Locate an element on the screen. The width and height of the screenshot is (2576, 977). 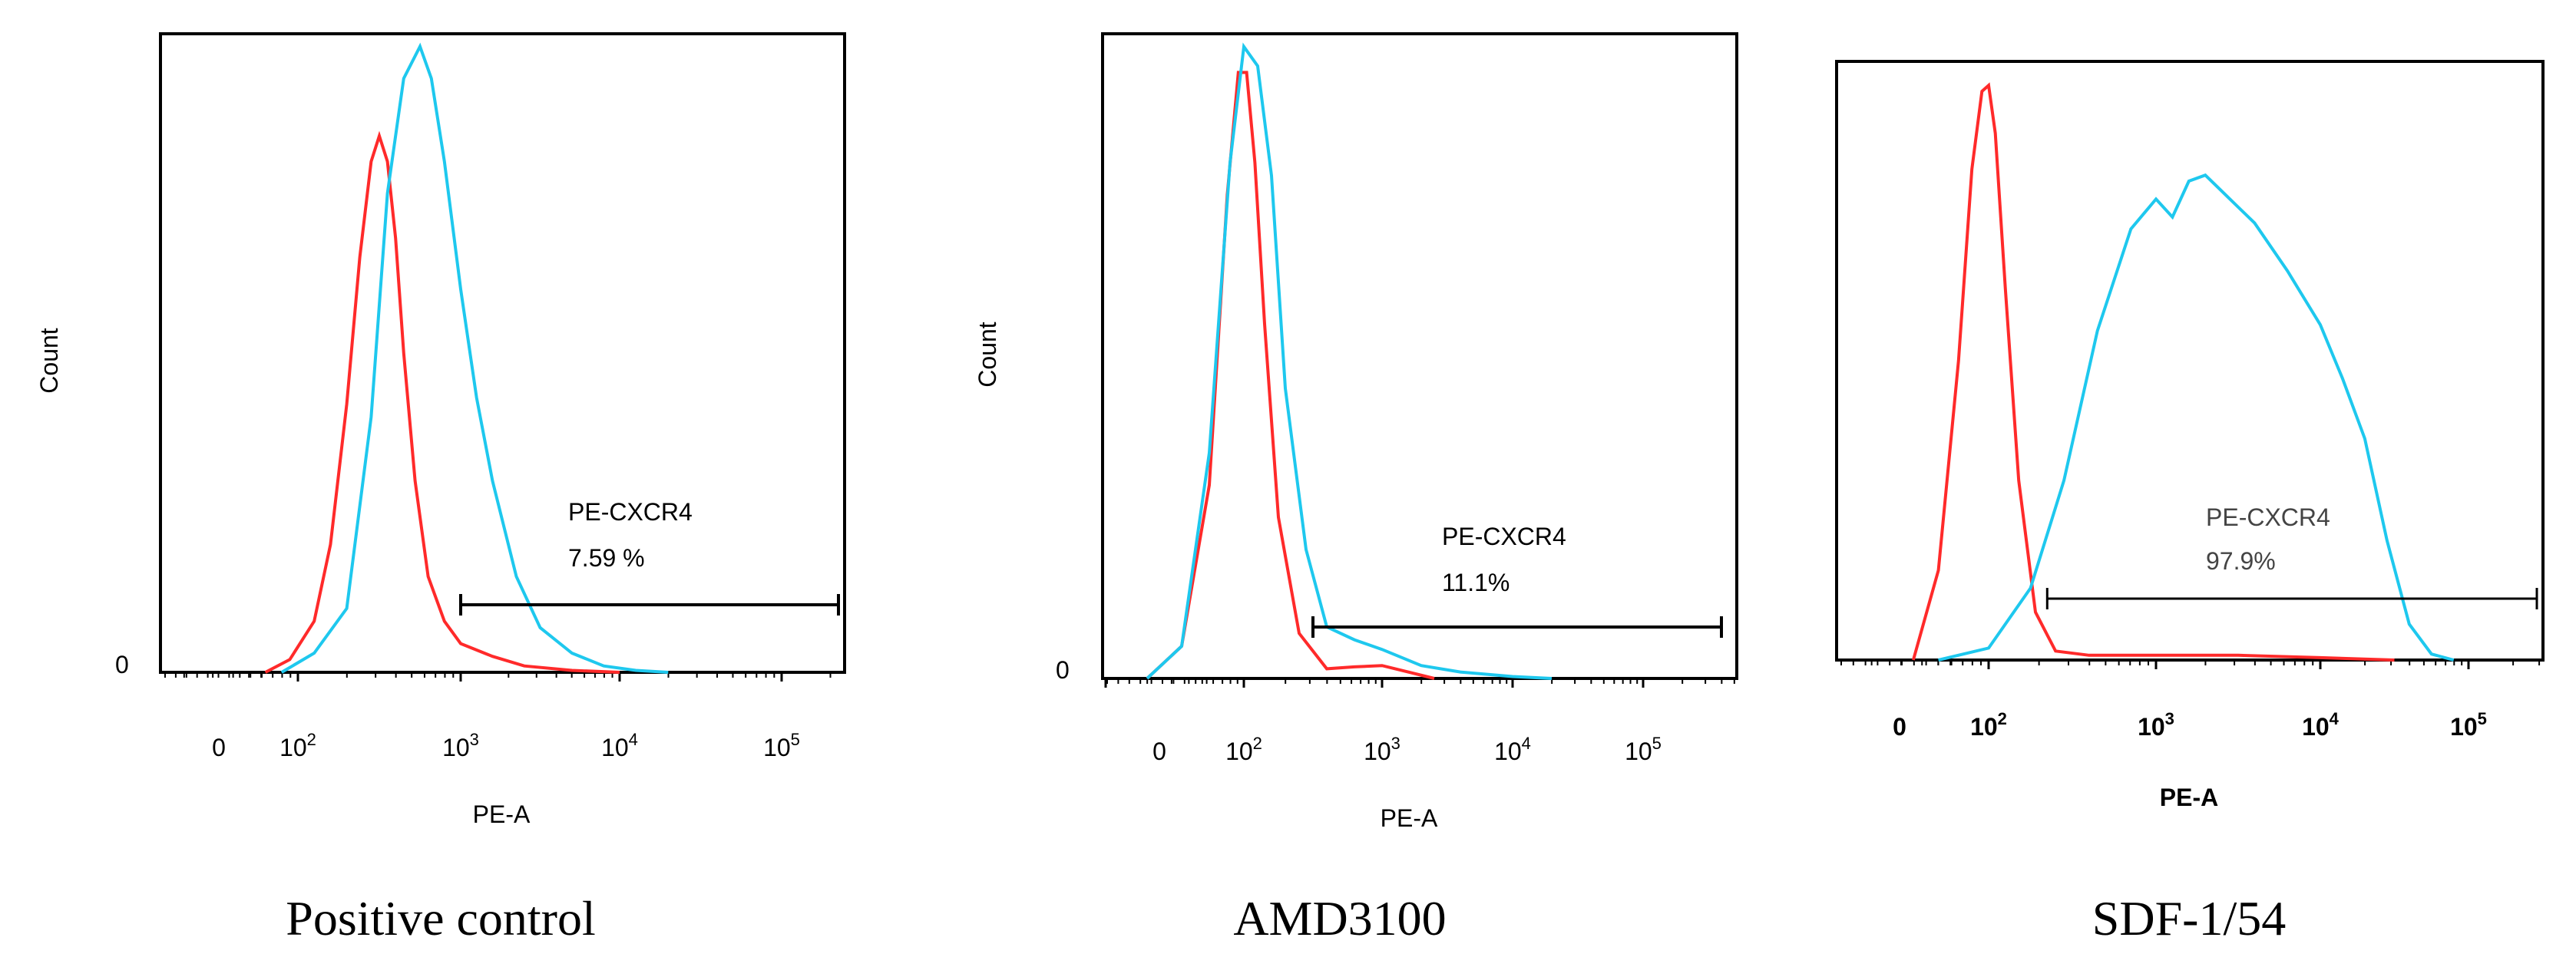
gate-percent-label: 97.9% is located at coordinates (2241, 561).